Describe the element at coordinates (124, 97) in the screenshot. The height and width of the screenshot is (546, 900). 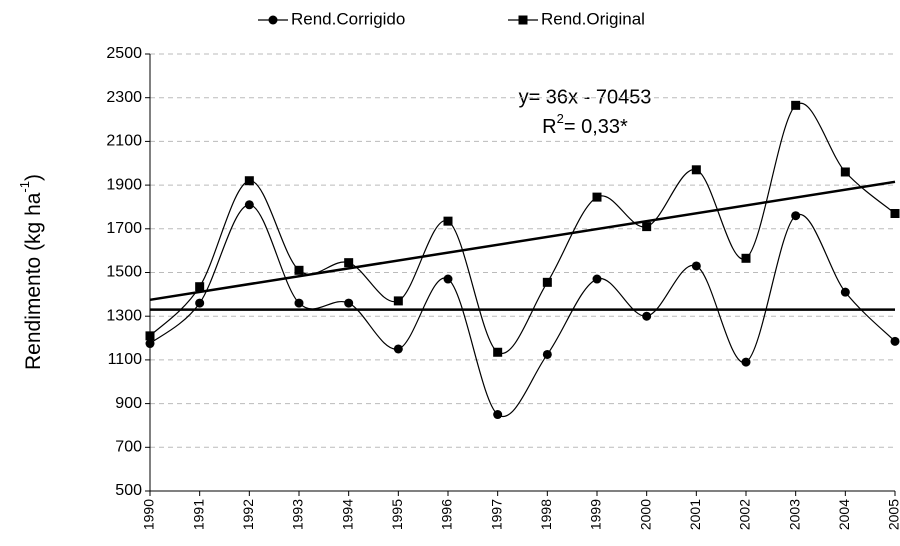
I see `y-tick-label: 2300` at that location.